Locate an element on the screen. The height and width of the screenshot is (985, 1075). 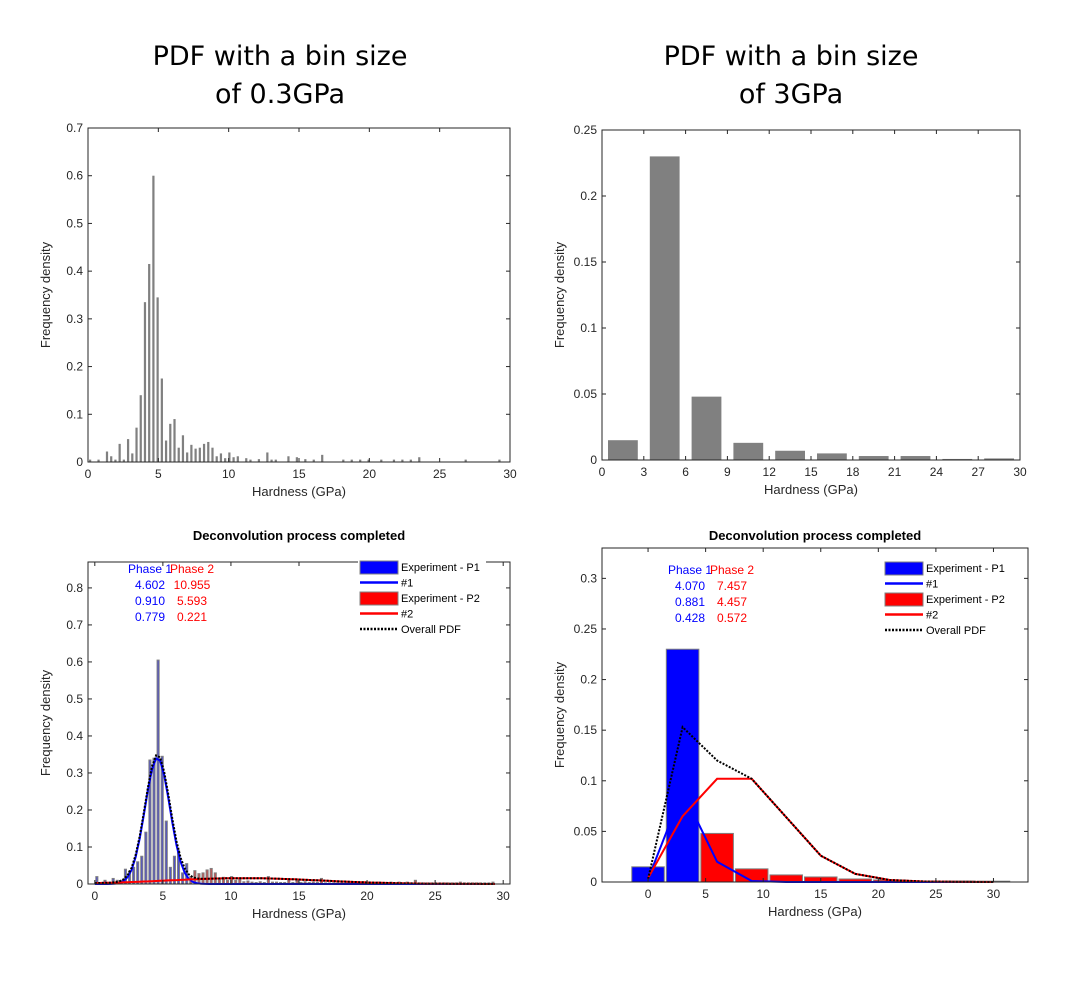
x-tick-label: 3 is located at coordinates (643, 472).